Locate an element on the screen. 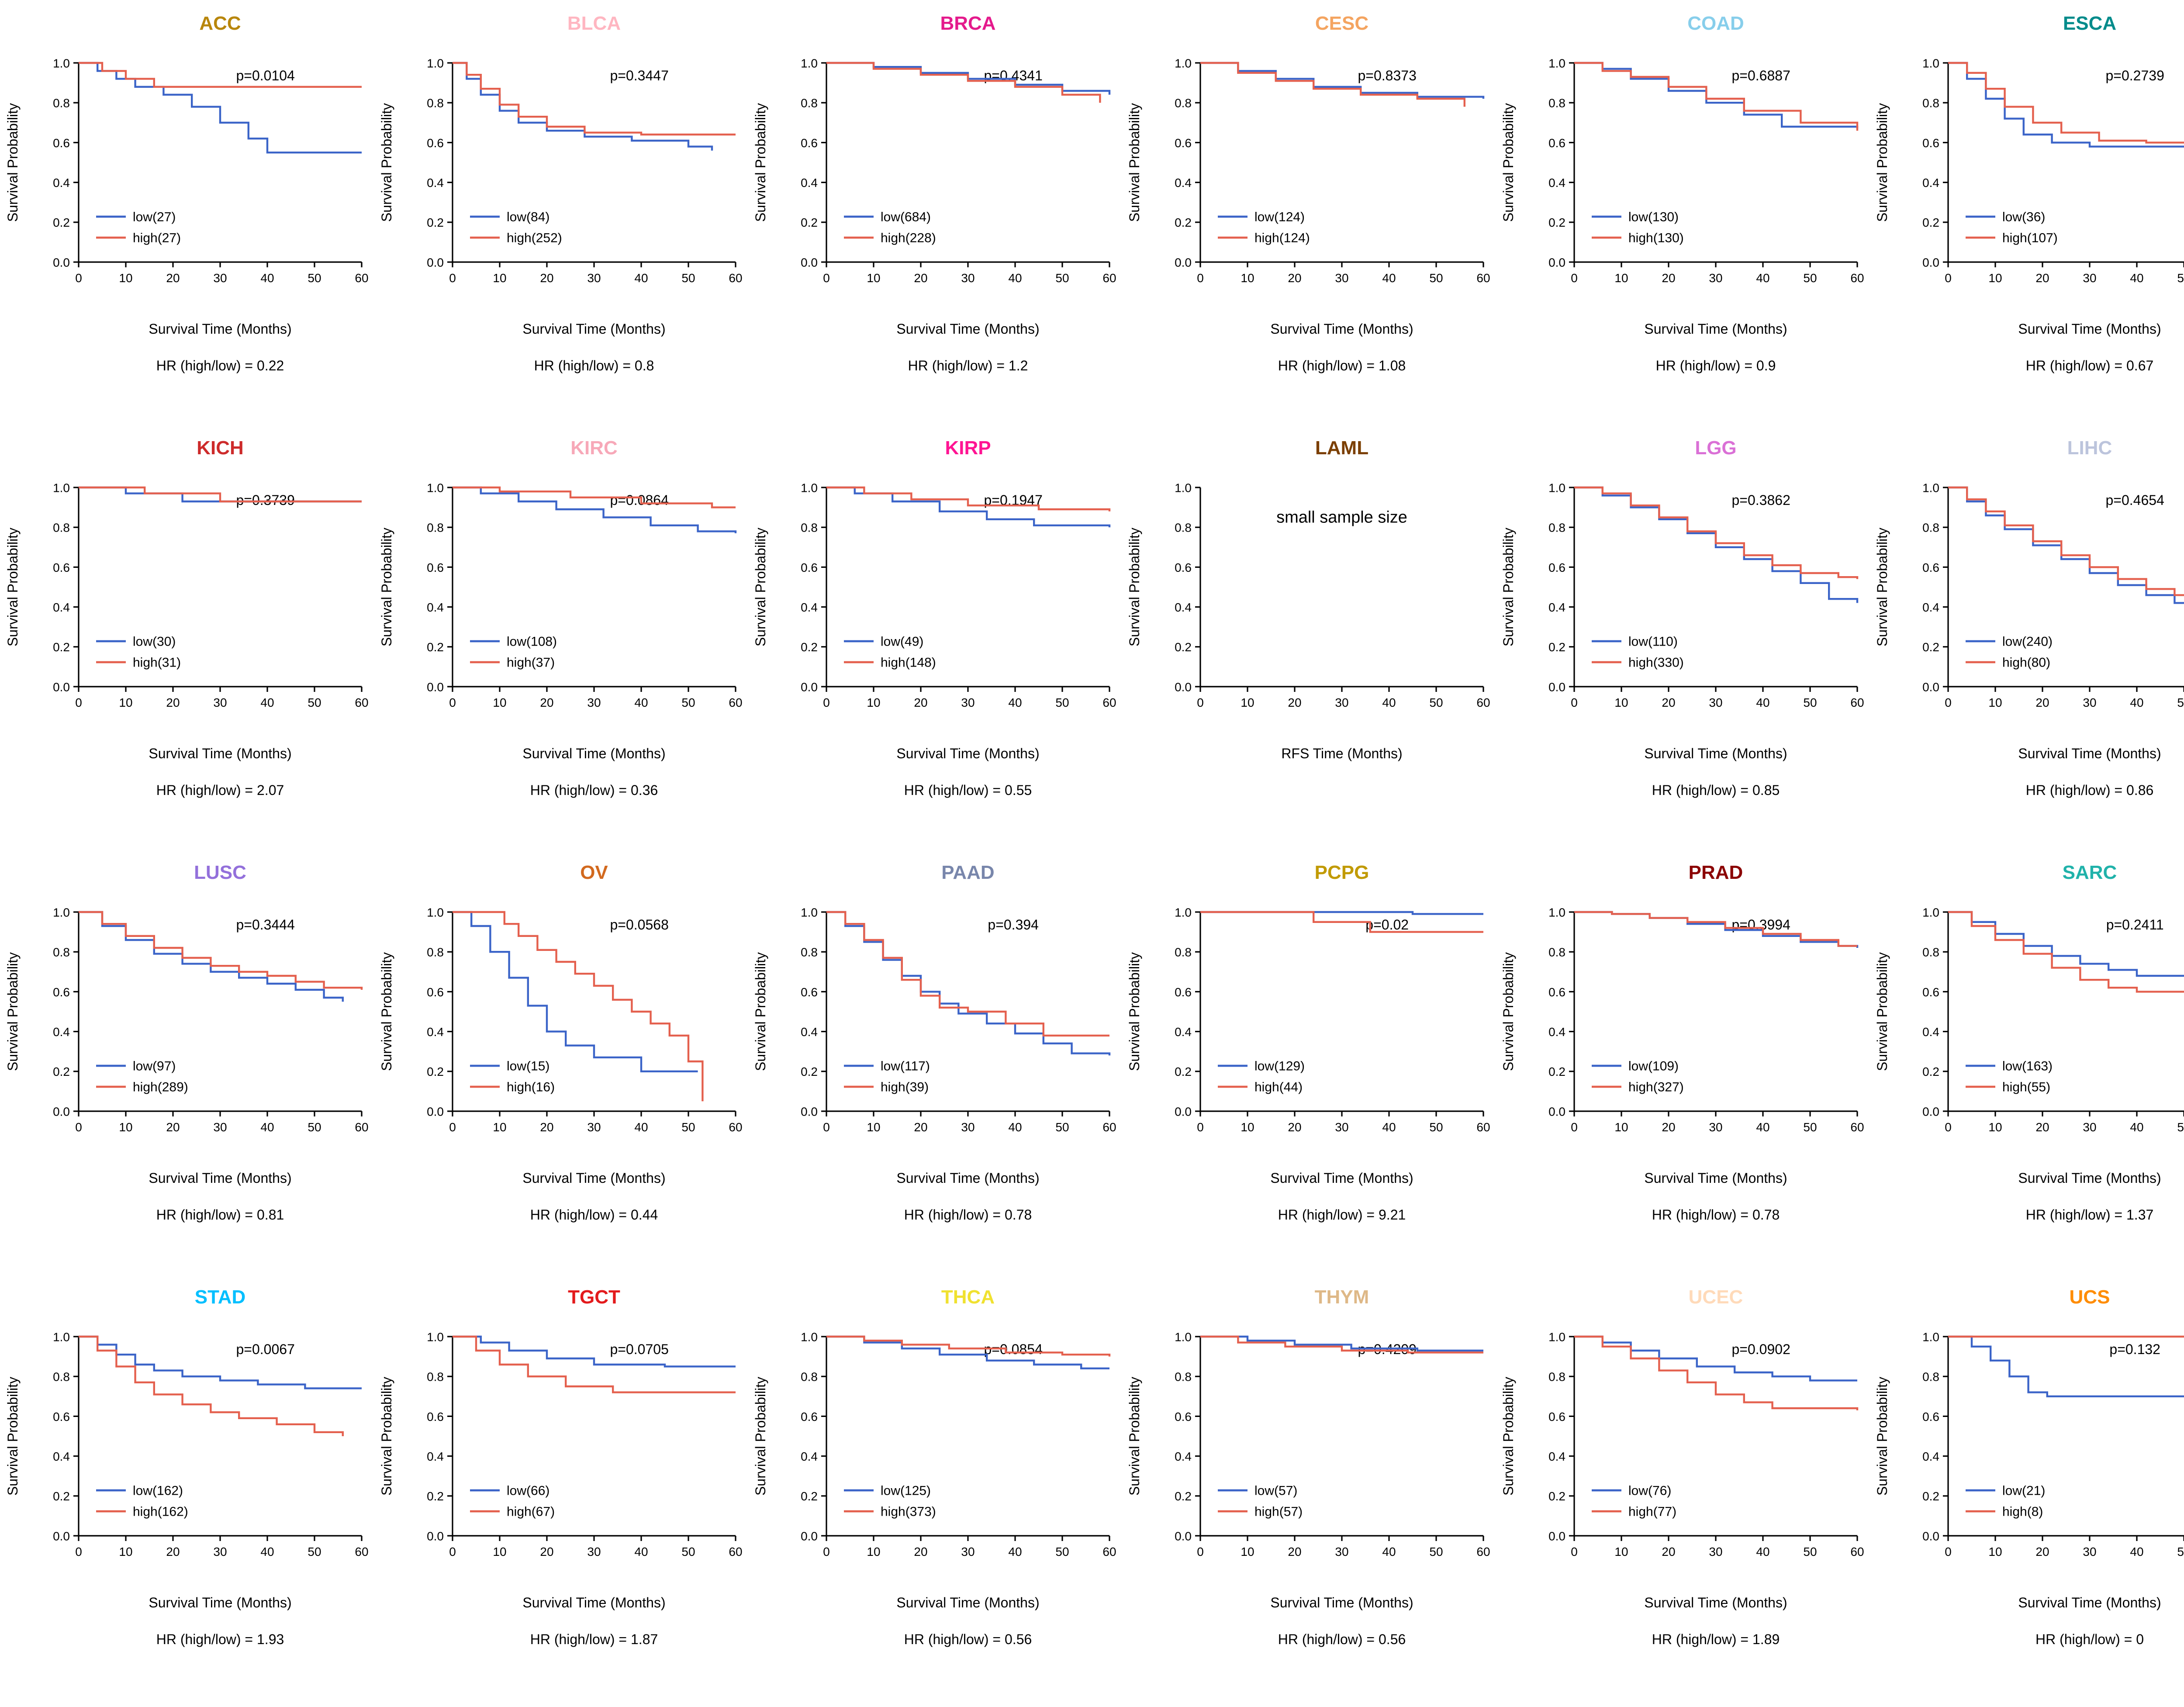  legend-label-high: high(228) is located at coordinates (908, 238).